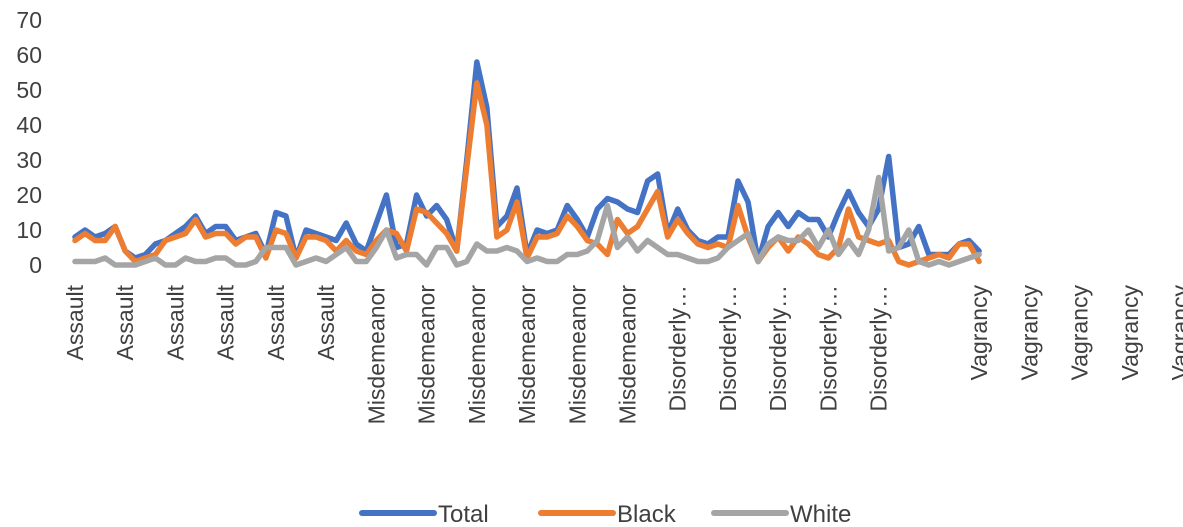 The image size is (1183, 527). What do you see at coordinates (35, 265) in the screenshot?
I see `y-tick-label: 0` at bounding box center [35, 265].